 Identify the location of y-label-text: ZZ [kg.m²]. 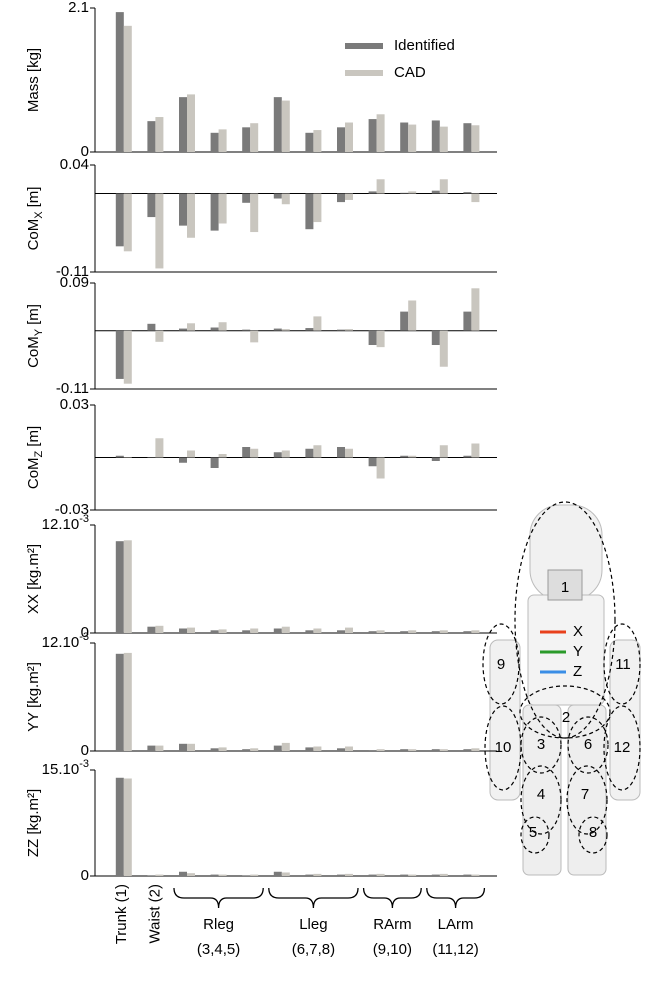
(33, 823).